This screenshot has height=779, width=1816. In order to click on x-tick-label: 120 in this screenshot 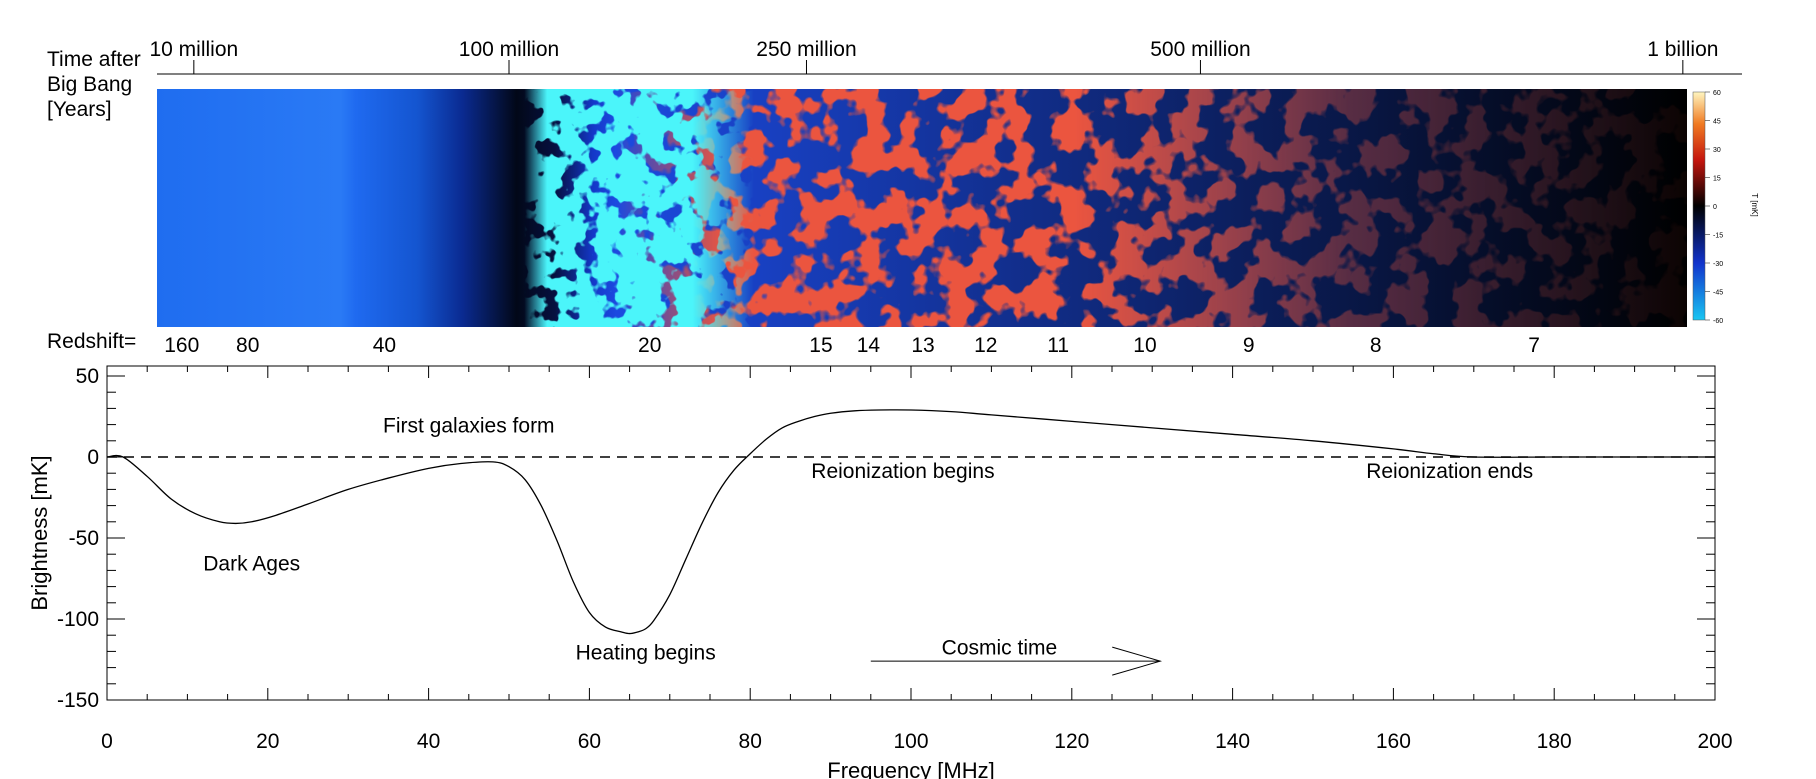, I will do `click(1071, 741)`.